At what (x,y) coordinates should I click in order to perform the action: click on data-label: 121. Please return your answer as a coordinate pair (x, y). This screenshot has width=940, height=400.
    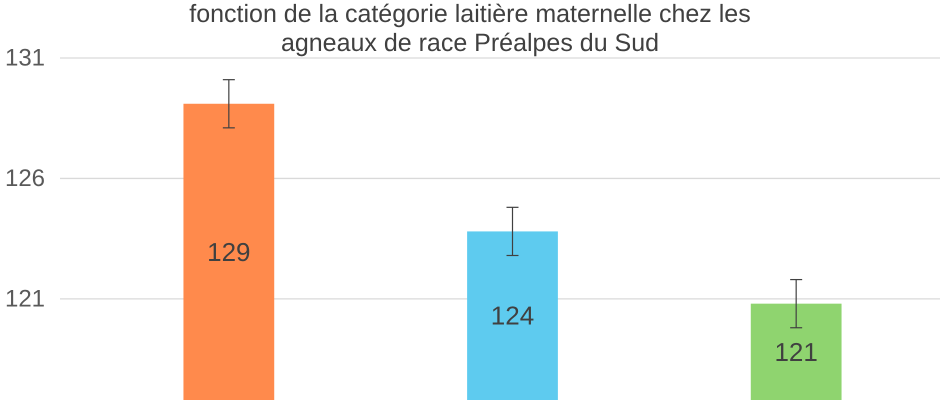
    Looking at the image, I should click on (796, 351).